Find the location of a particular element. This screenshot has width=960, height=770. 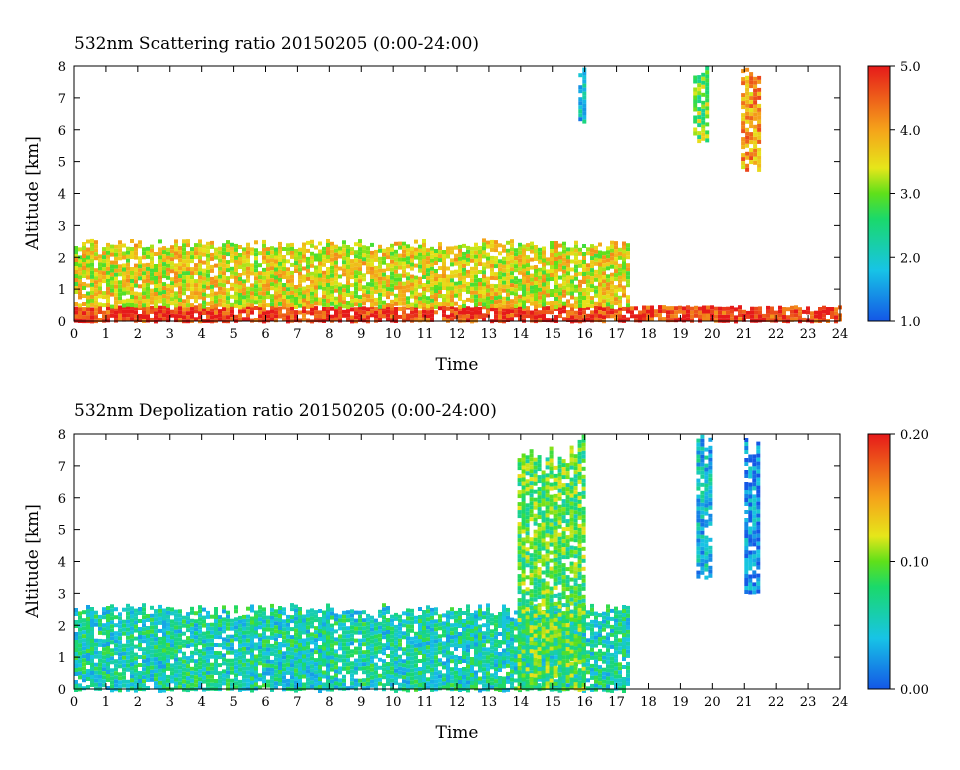

x-tick-label: 17 is located at coordinates (616, 334).